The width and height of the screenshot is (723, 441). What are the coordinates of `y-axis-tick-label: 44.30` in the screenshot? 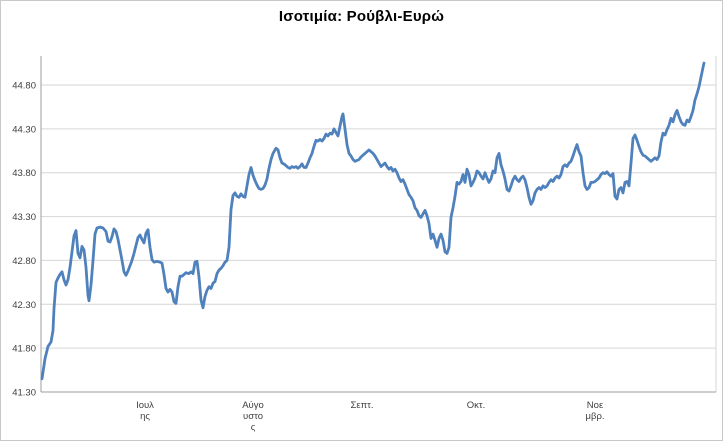 It's located at (24, 129).